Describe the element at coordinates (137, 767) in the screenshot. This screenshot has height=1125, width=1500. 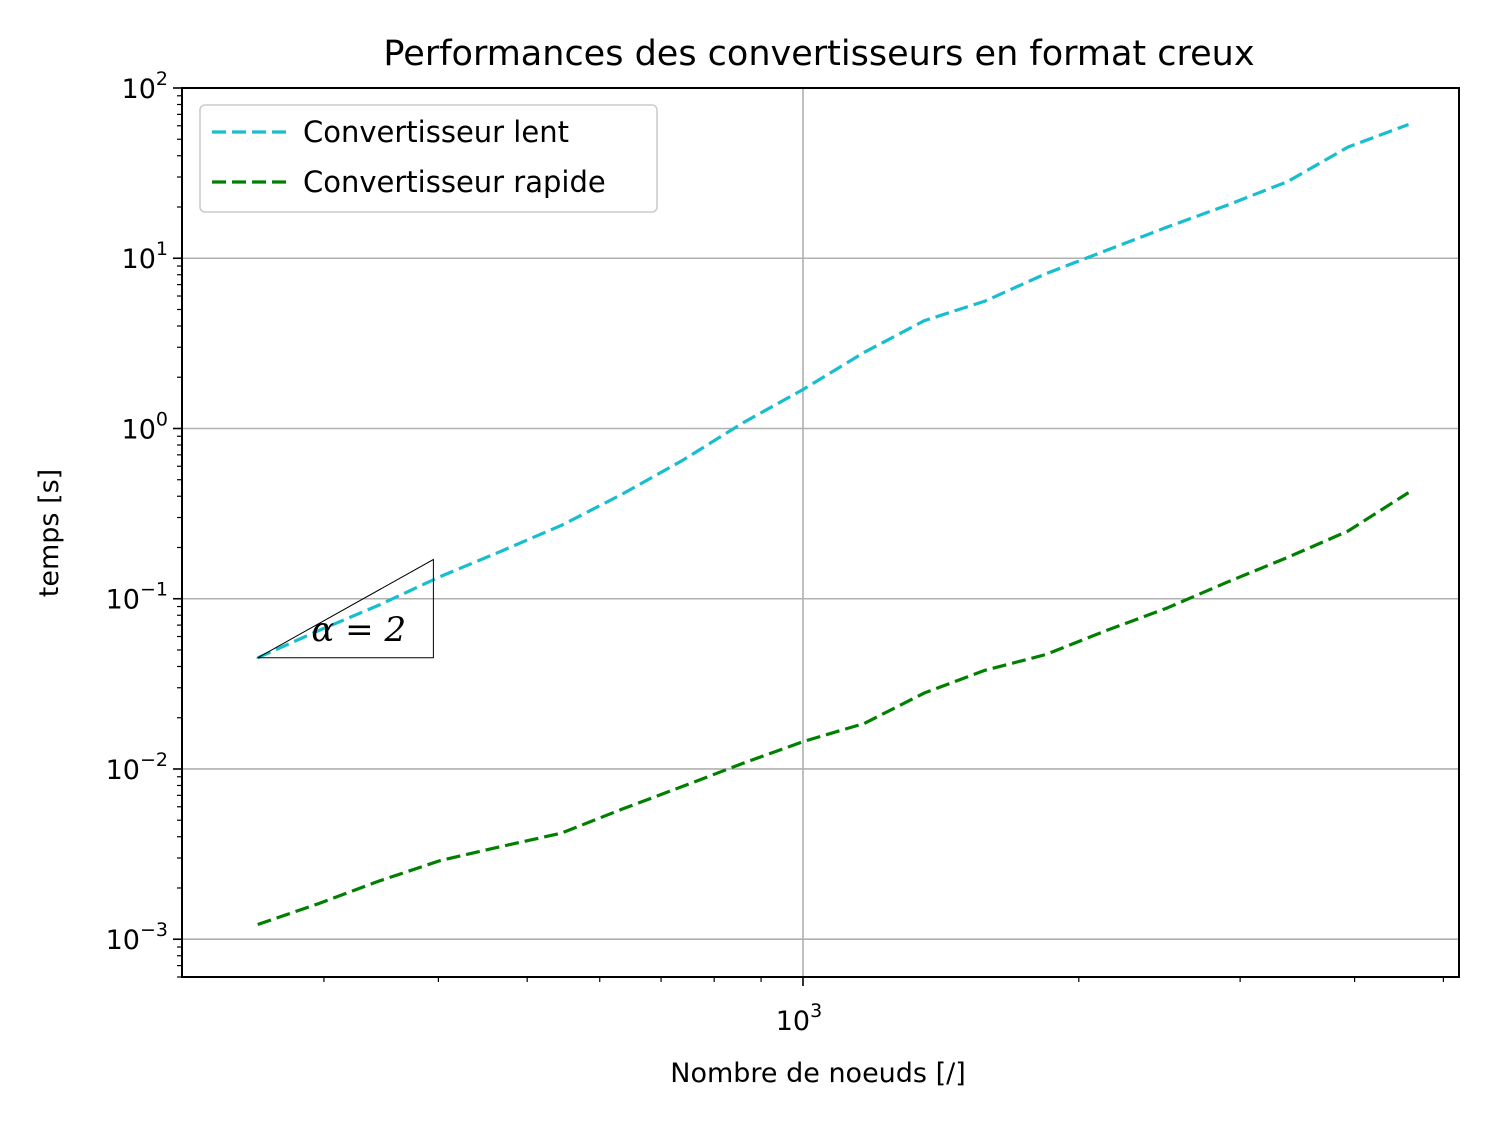
I see `y-tick-label: 10⁻²` at that location.